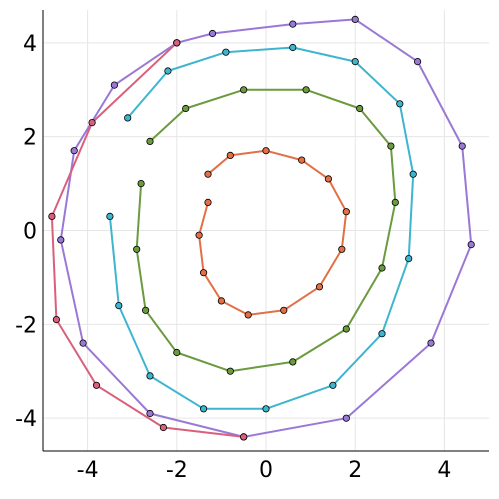 Image resolution: width=499 pixels, height=499 pixels. What do you see at coordinates (177, 470) in the screenshot?
I see `x-tick-label: -2` at bounding box center [177, 470].